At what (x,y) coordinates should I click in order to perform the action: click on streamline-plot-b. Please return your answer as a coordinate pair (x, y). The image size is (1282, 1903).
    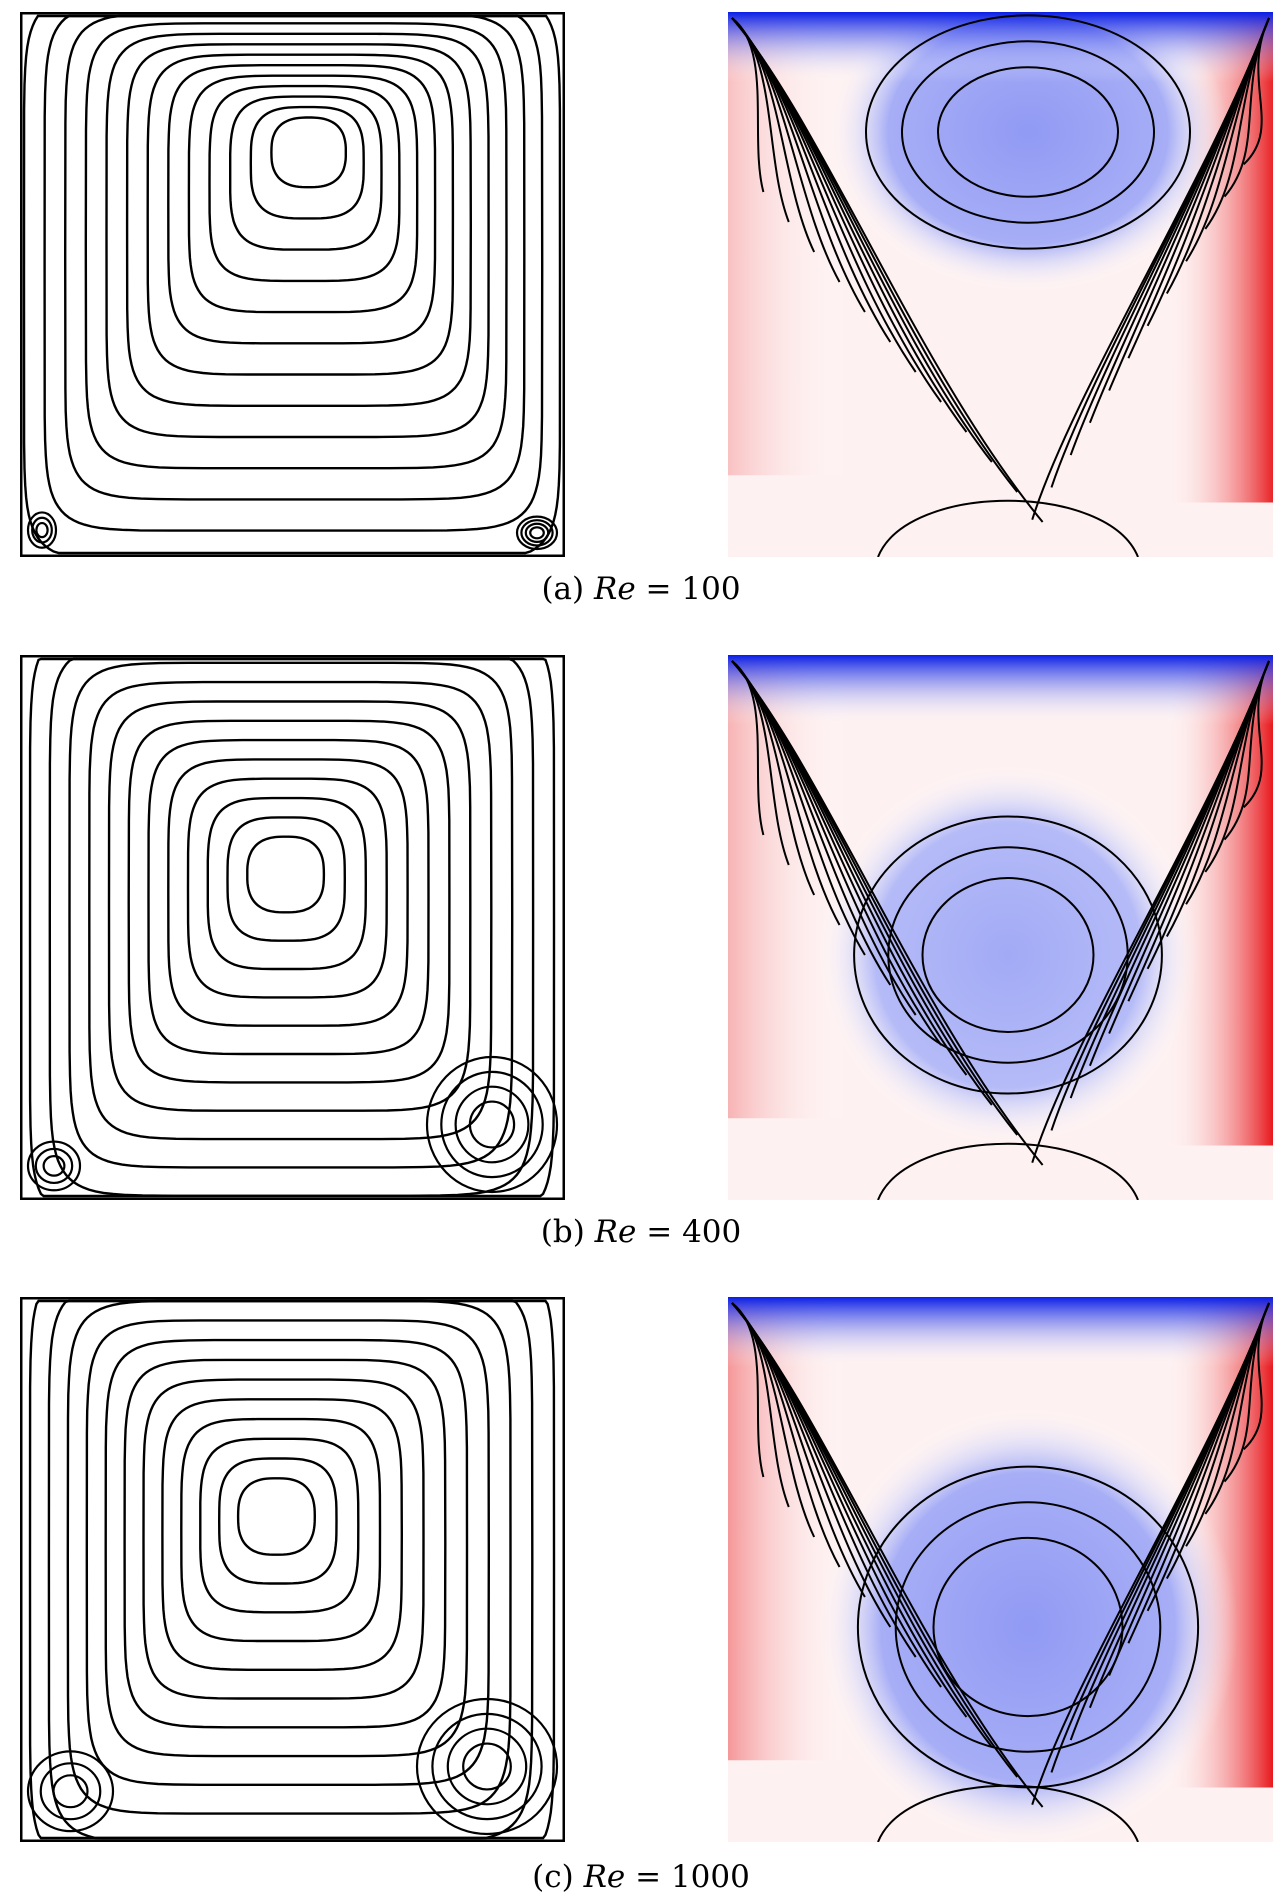
    Looking at the image, I should click on (292, 927).